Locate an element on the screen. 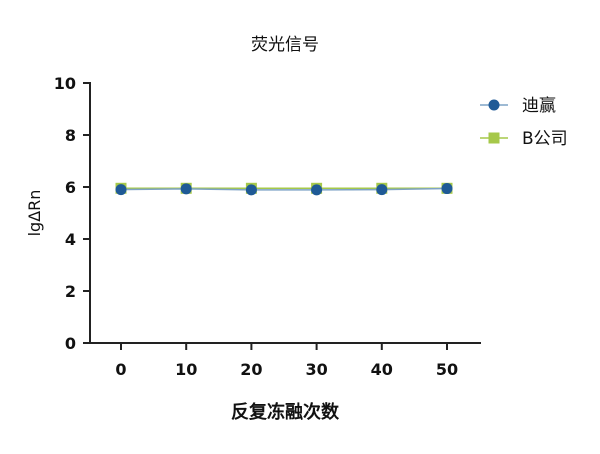 The image size is (600, 454). x-tick-label: 40 is located at coordinates (382, 369).